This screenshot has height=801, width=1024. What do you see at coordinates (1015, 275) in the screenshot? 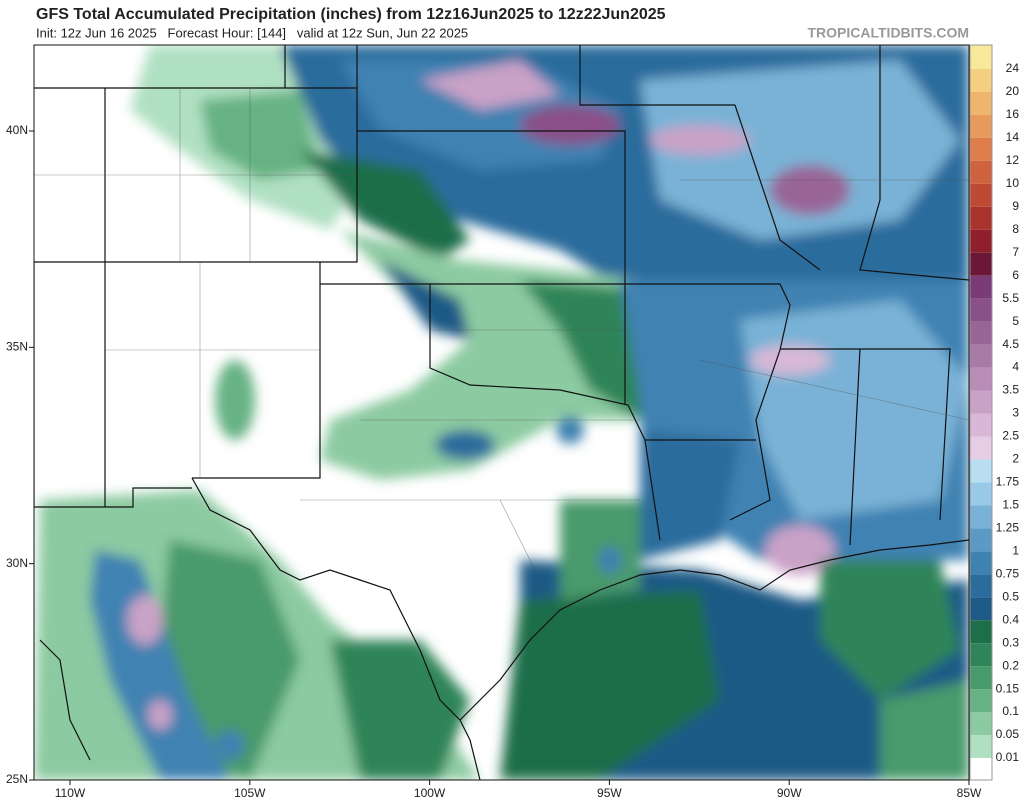
I see `colorbar-label: 6` at bounding box center [1015, 275].